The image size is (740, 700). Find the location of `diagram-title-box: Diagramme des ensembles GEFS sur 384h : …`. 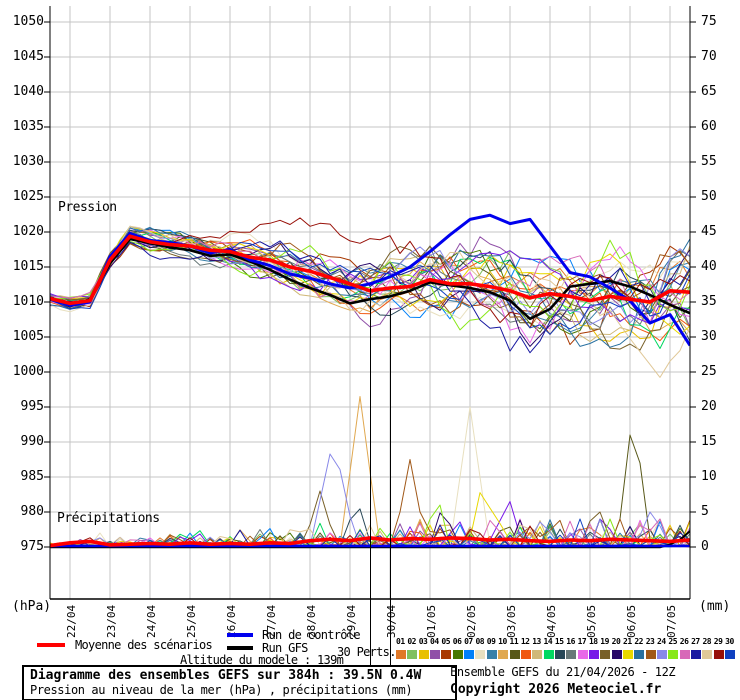

diagram-title-box: Diagramme des ensembles GEFS sur 384h : … is located at coordinates (239, 682).